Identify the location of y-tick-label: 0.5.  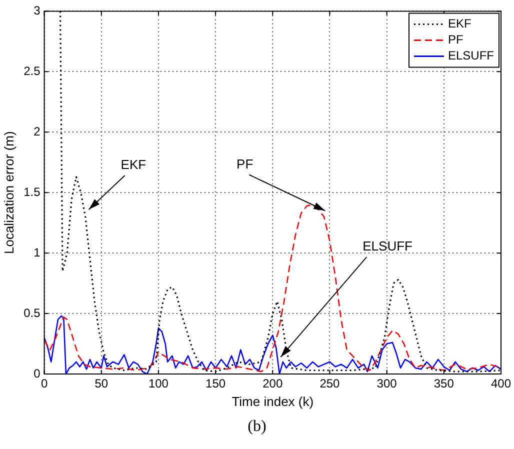
(32, 313).